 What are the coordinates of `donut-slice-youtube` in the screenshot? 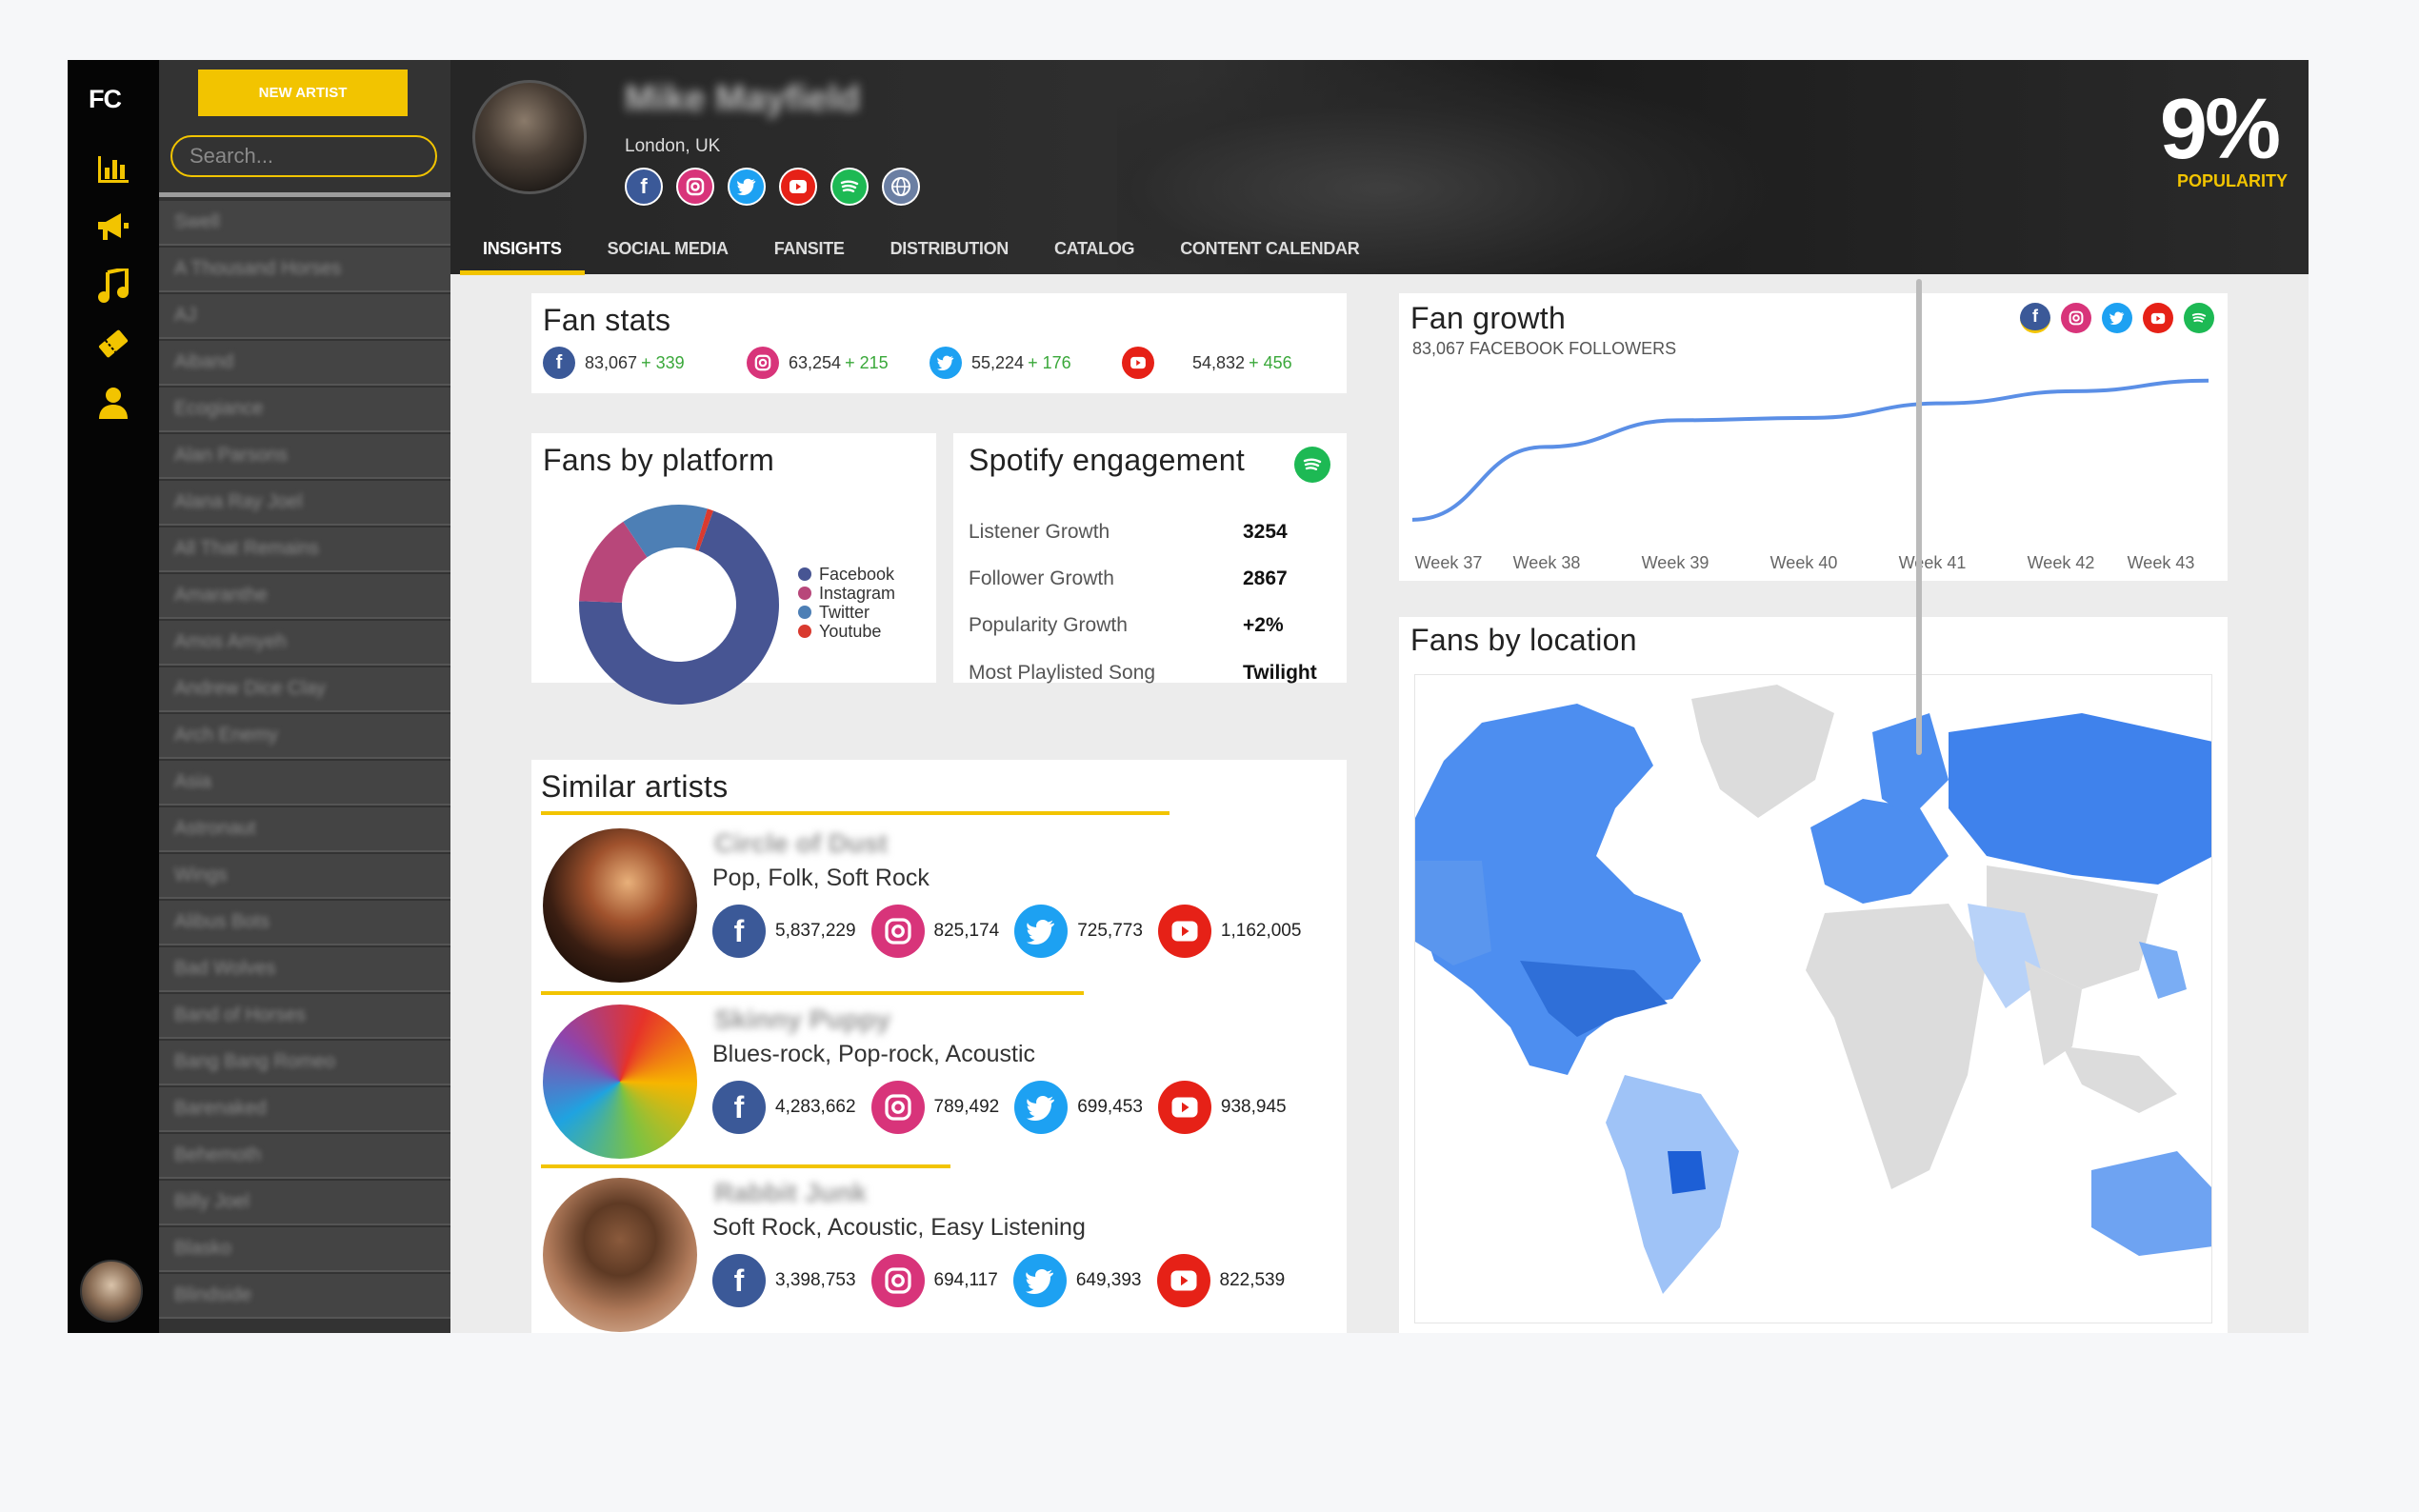 It's located at (704, 529).